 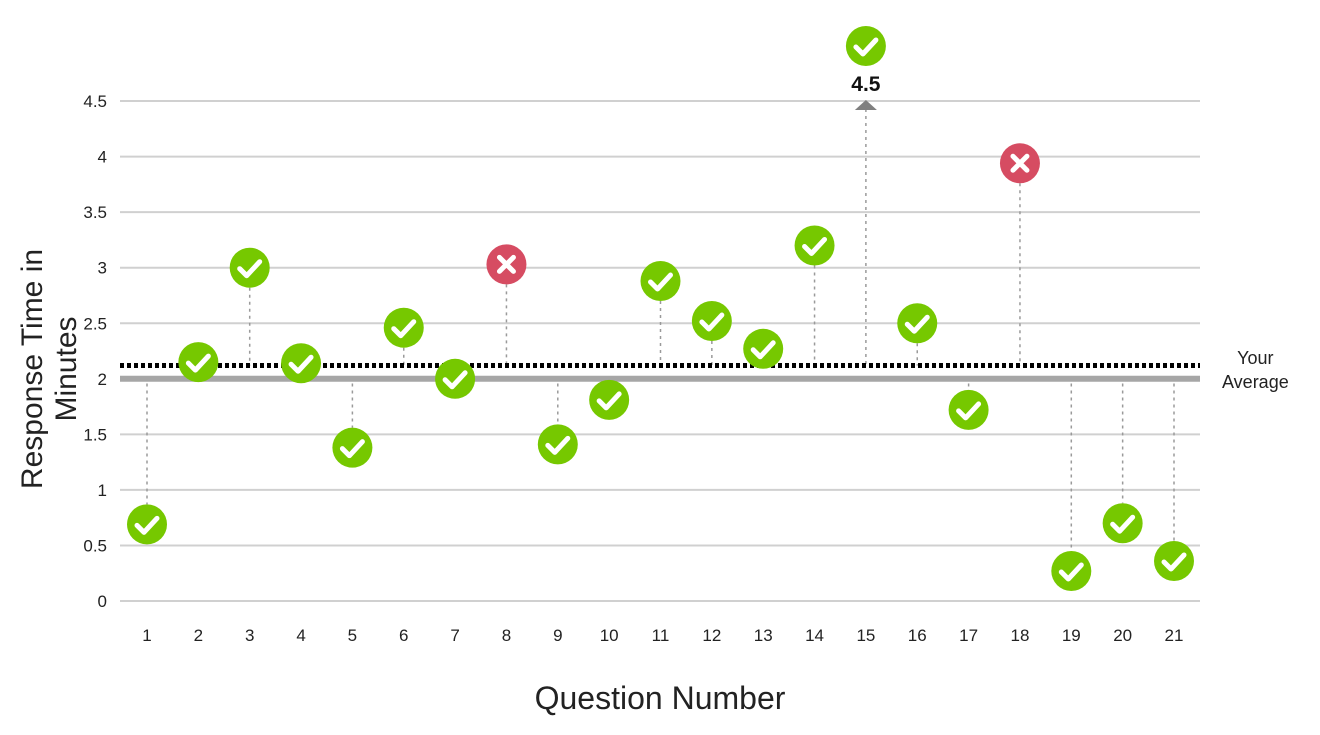 What do you see at coordinates (95, 212) in the screenshot?
I see `y-tick-label: 3.5` at bounding box center [95, 212].